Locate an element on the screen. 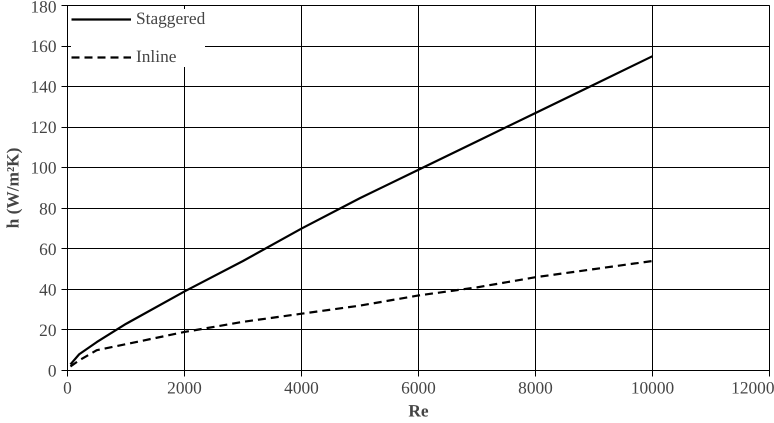 The width and height of the screenshot is (774, 423). y-tick-label: 40 is located at coordinates (47, 290).